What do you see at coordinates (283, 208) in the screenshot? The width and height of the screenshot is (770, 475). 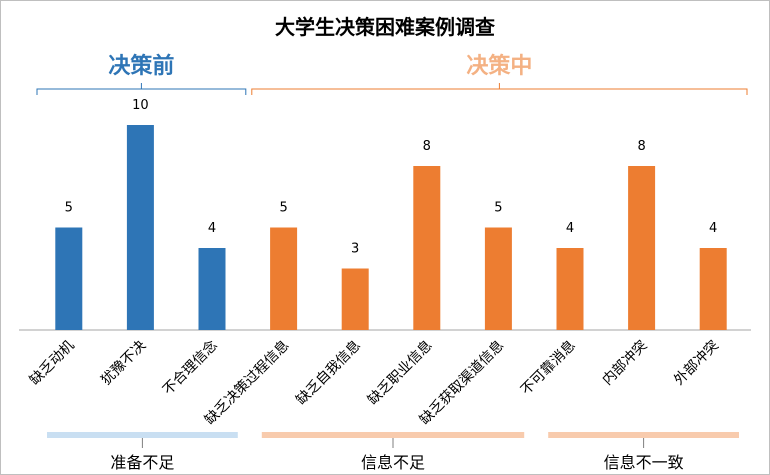 I see `value-label-3: 5` at bounding box center [283, 208].